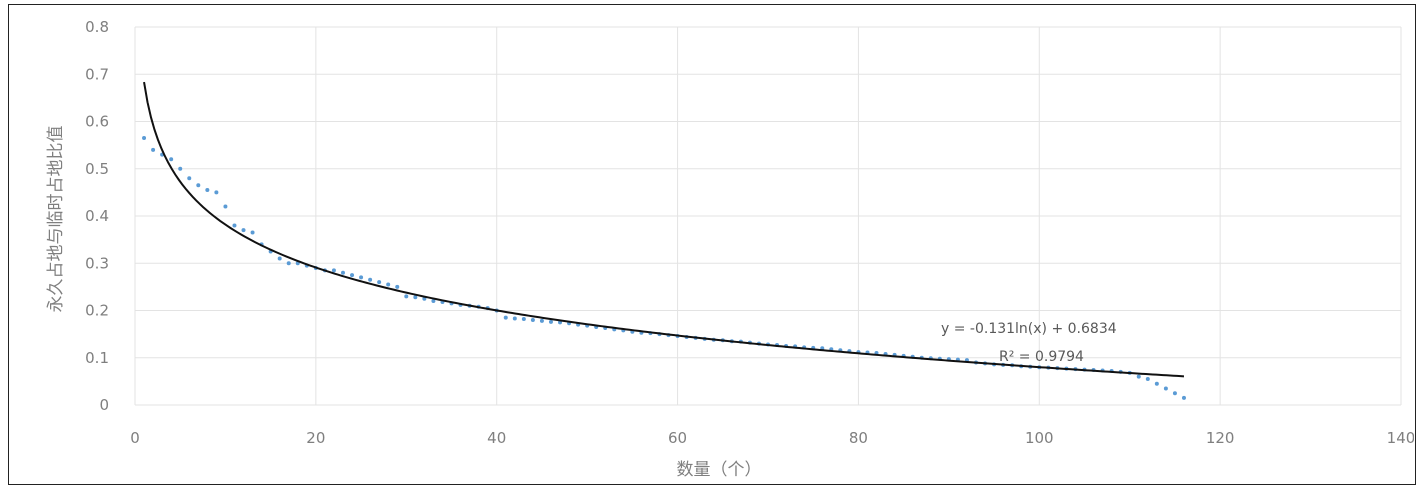 This screenshot has width=1419, height=489. What do you see at coordinates (1220, 438) in the screenshot?
I see `x-tick-label: 120` at bounding box center [1220, 438].